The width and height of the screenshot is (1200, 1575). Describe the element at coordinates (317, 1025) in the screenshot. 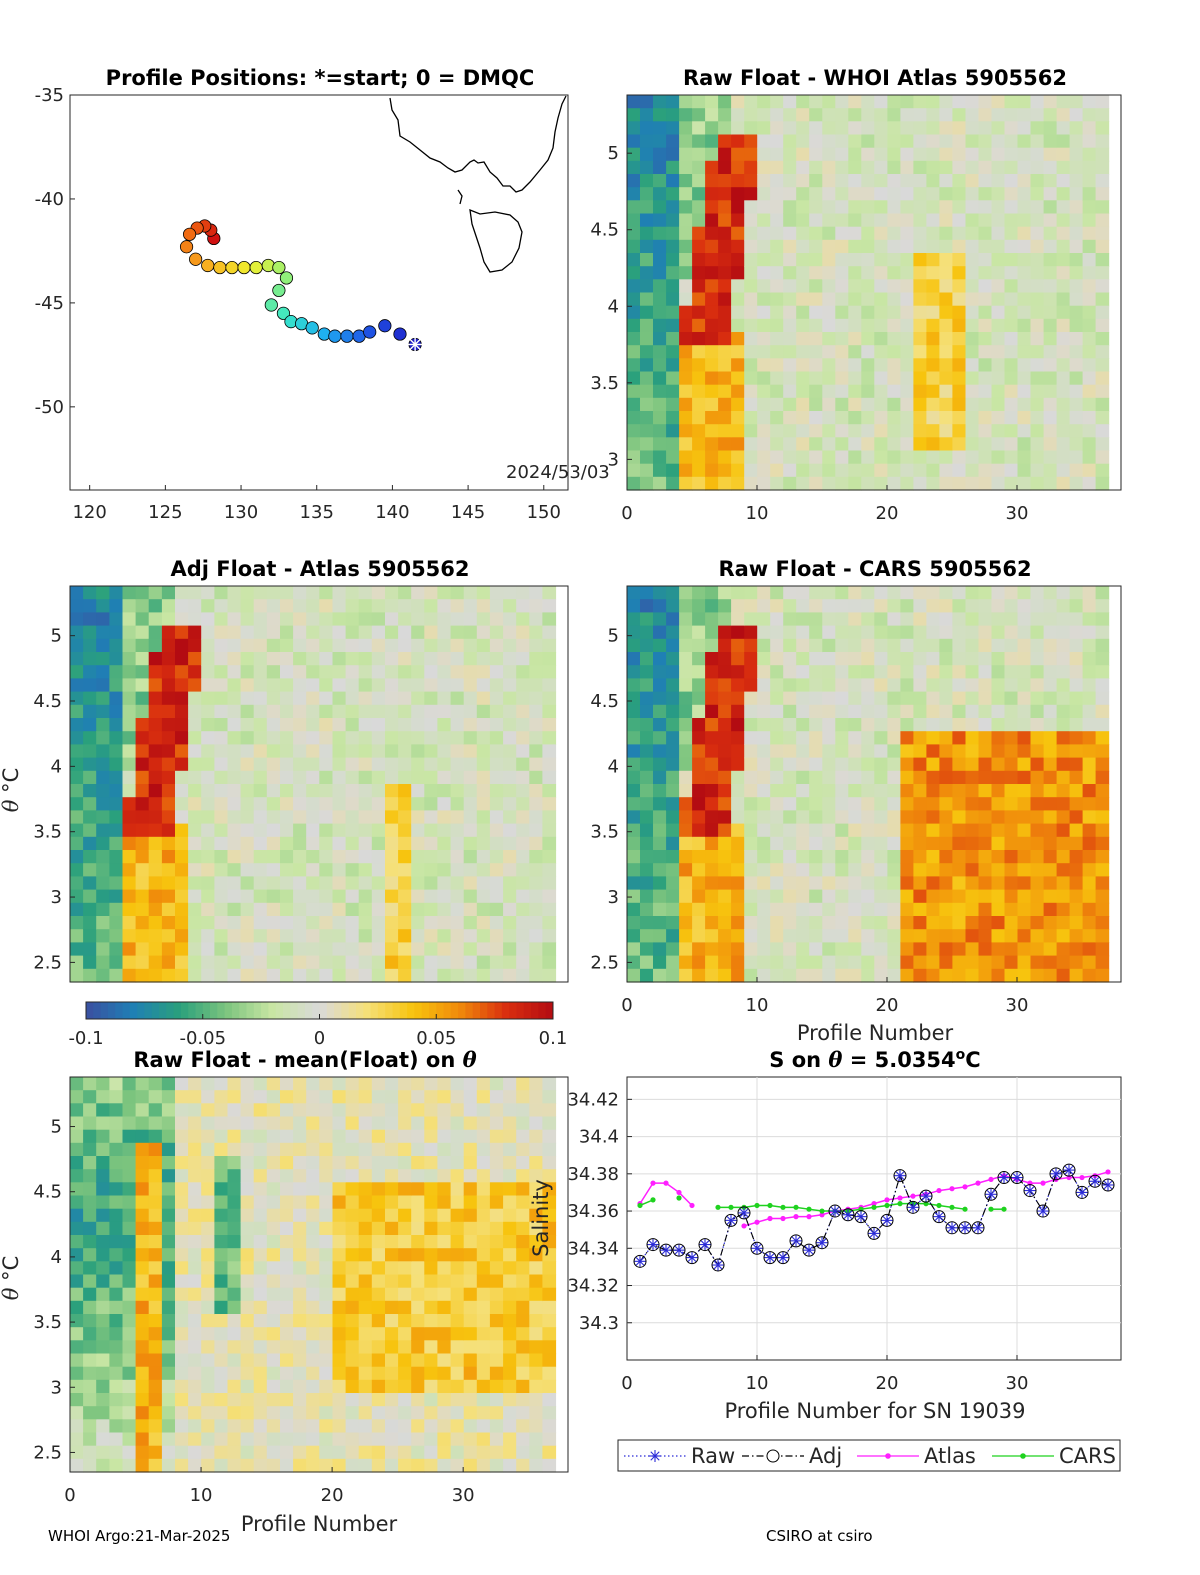

I see `colorbar: -0.1 -0.05 0 0.05 0.1` at that location.